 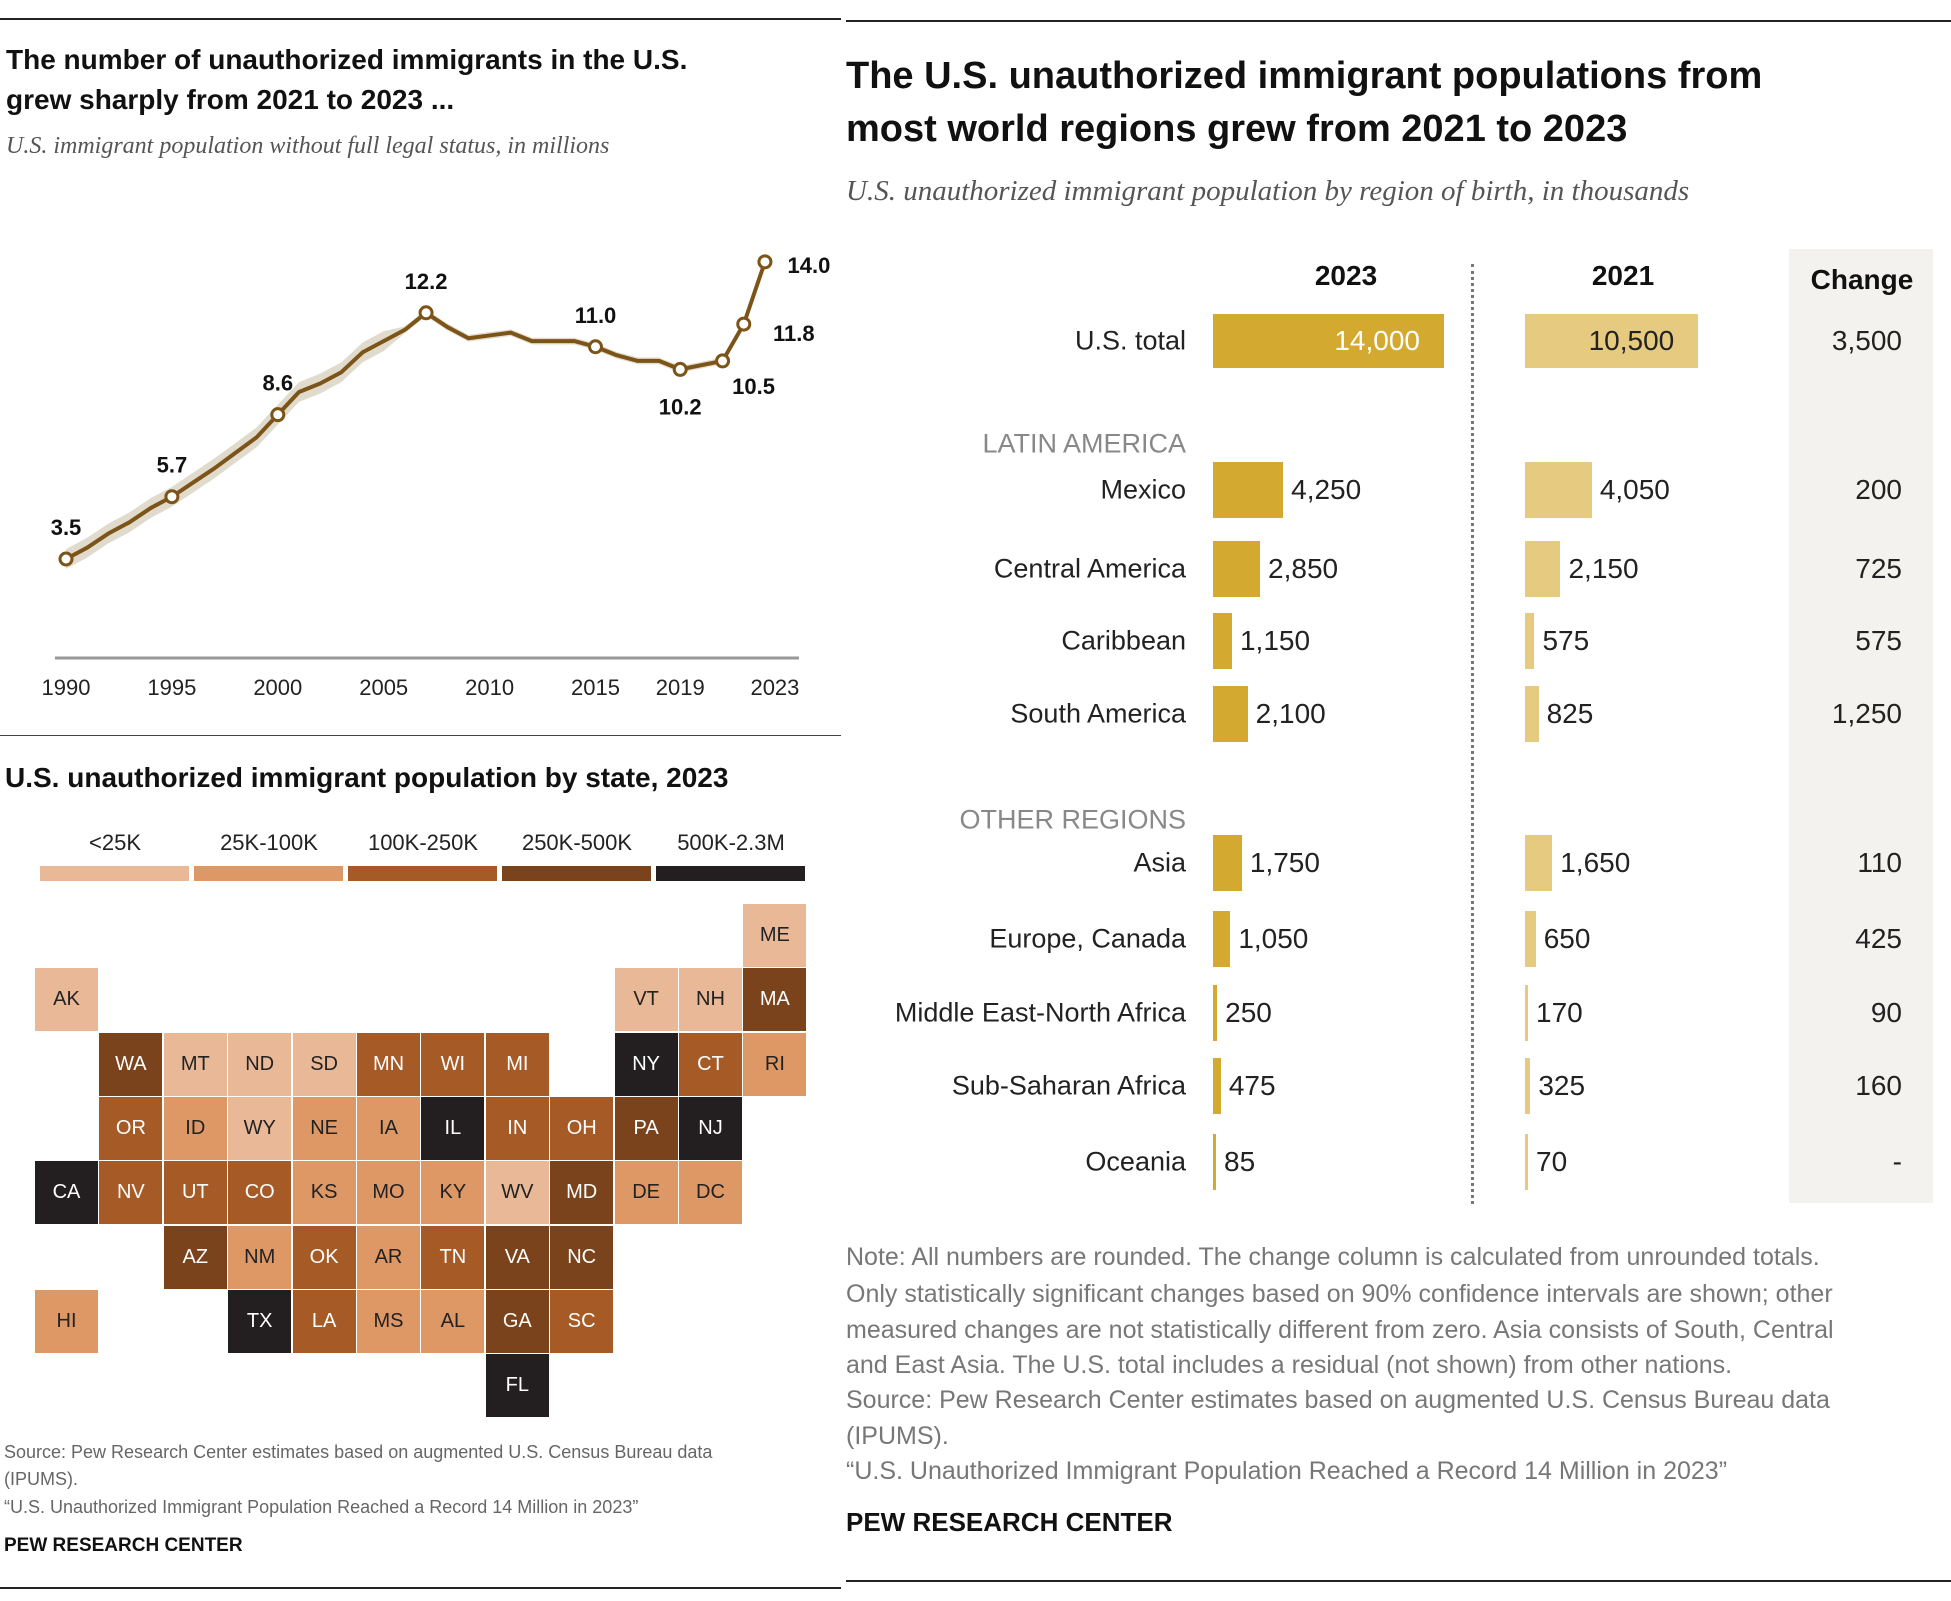 I want to click on x-tick-label: 2010, so click(x=489, y=687).